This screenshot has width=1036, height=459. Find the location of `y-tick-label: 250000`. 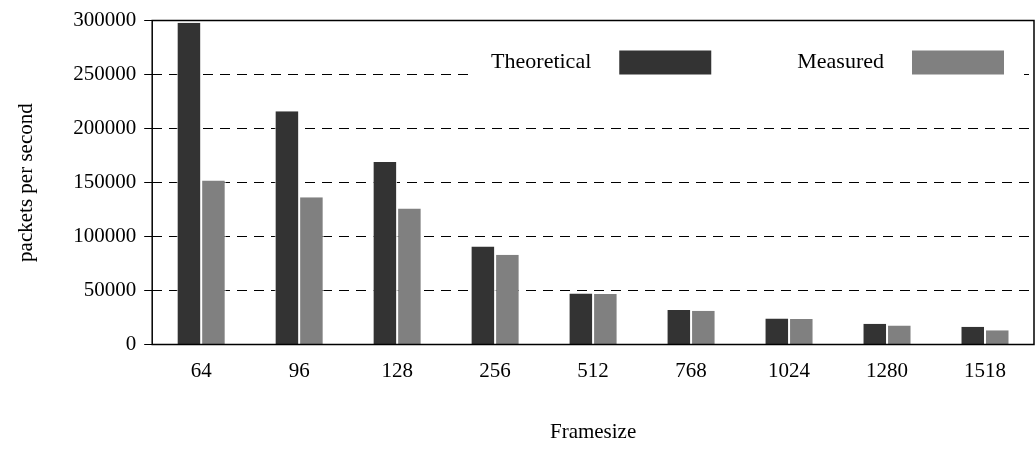

y-tick-label: 250000 is located at coordinates (105, 73).